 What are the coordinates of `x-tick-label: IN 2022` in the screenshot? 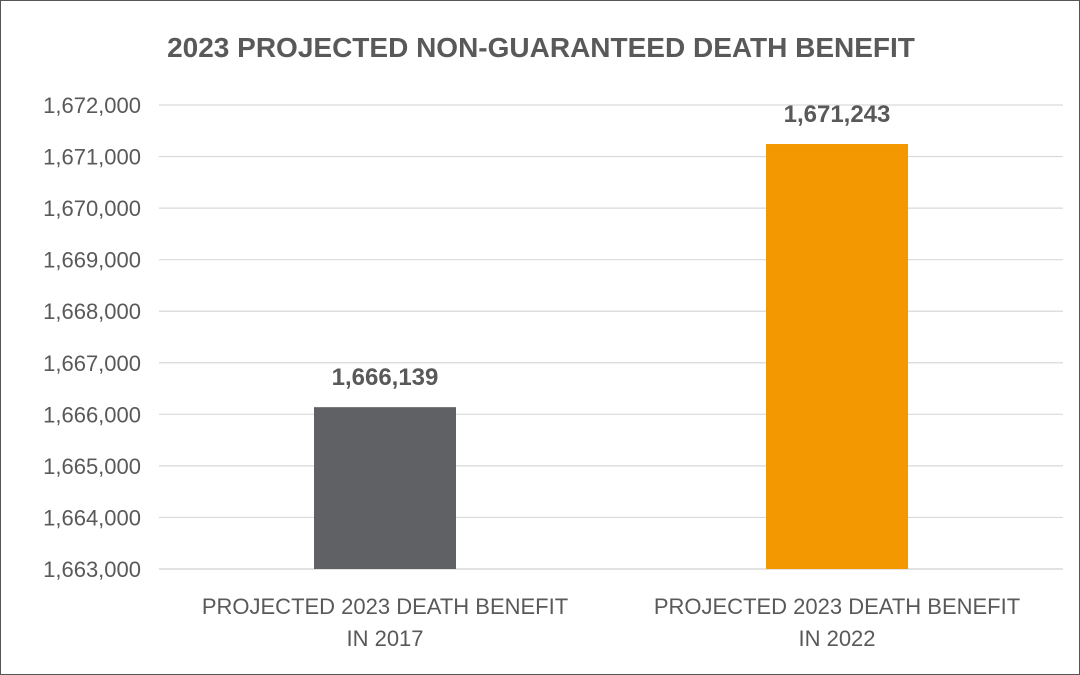 It's located at (836, 638).